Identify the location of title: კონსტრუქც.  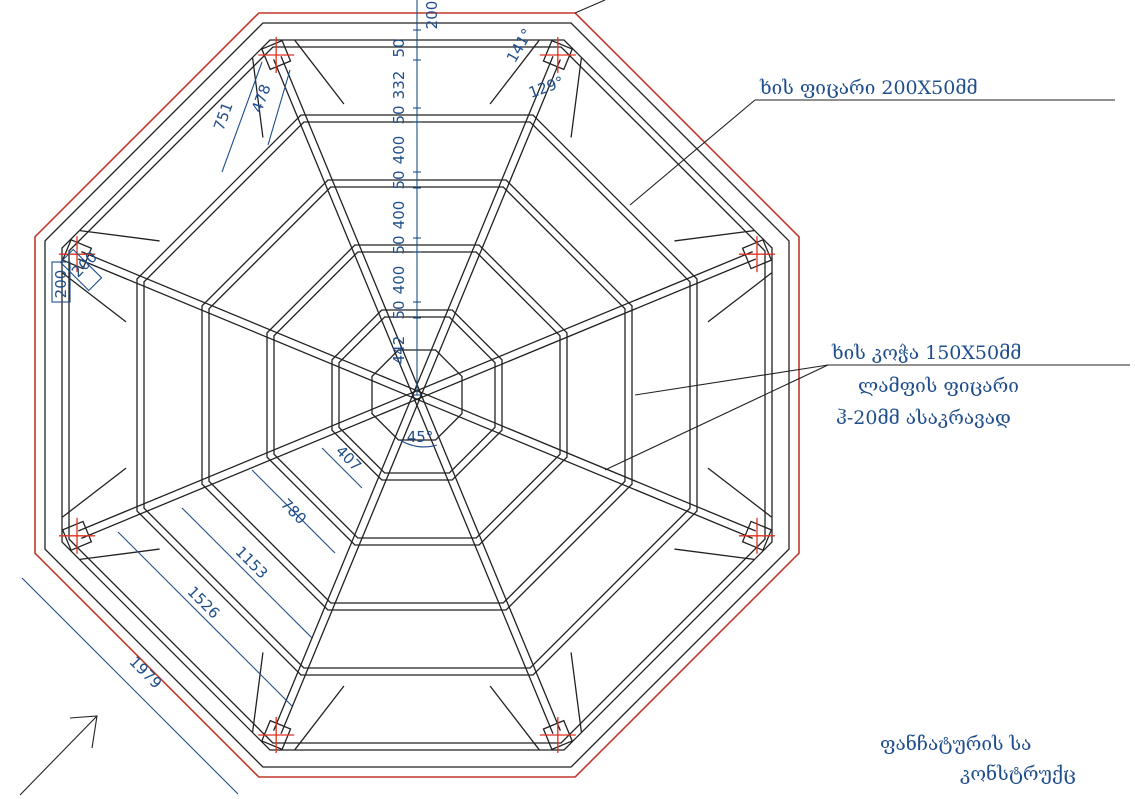
(1018, 774).